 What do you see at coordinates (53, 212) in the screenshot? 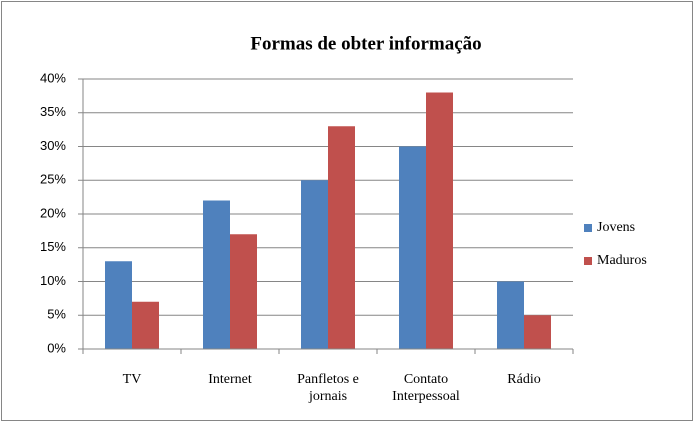
I see `y-tick-label: 20%` at bounding box center [53, 212].